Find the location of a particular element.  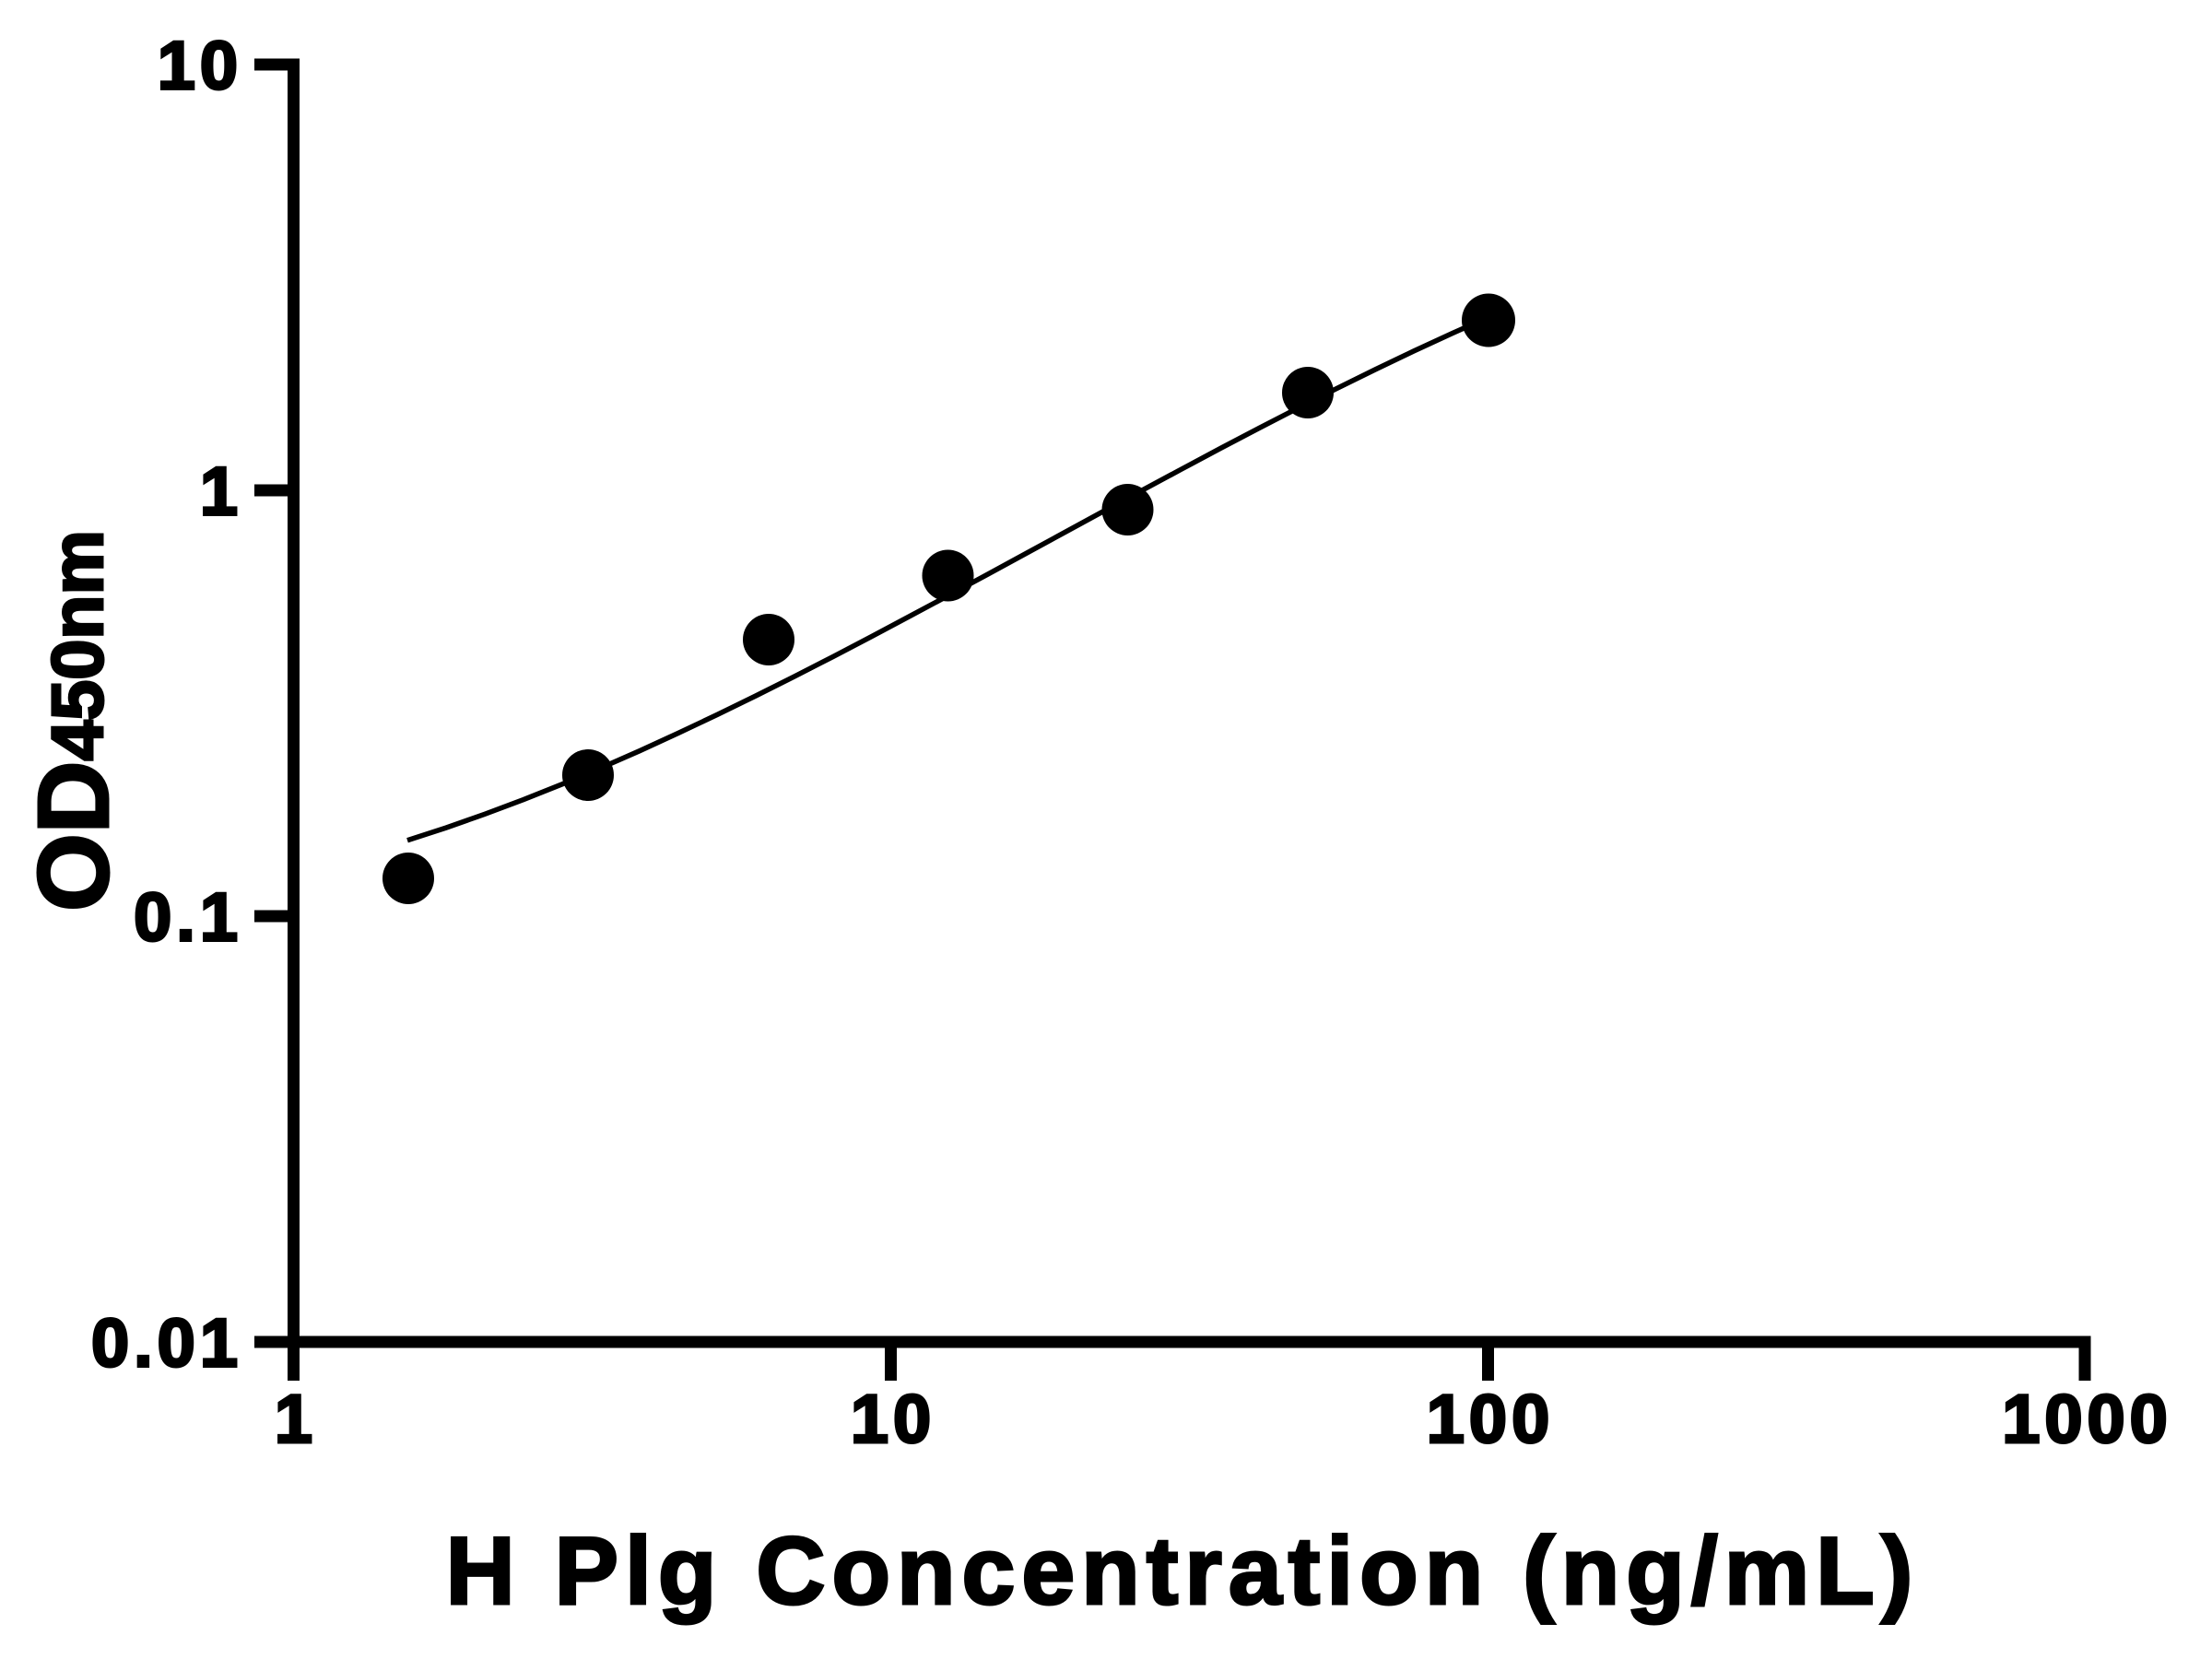

svg-text: H Plg Concentration (ng/mL) is located at coordinates (1183, 1571).